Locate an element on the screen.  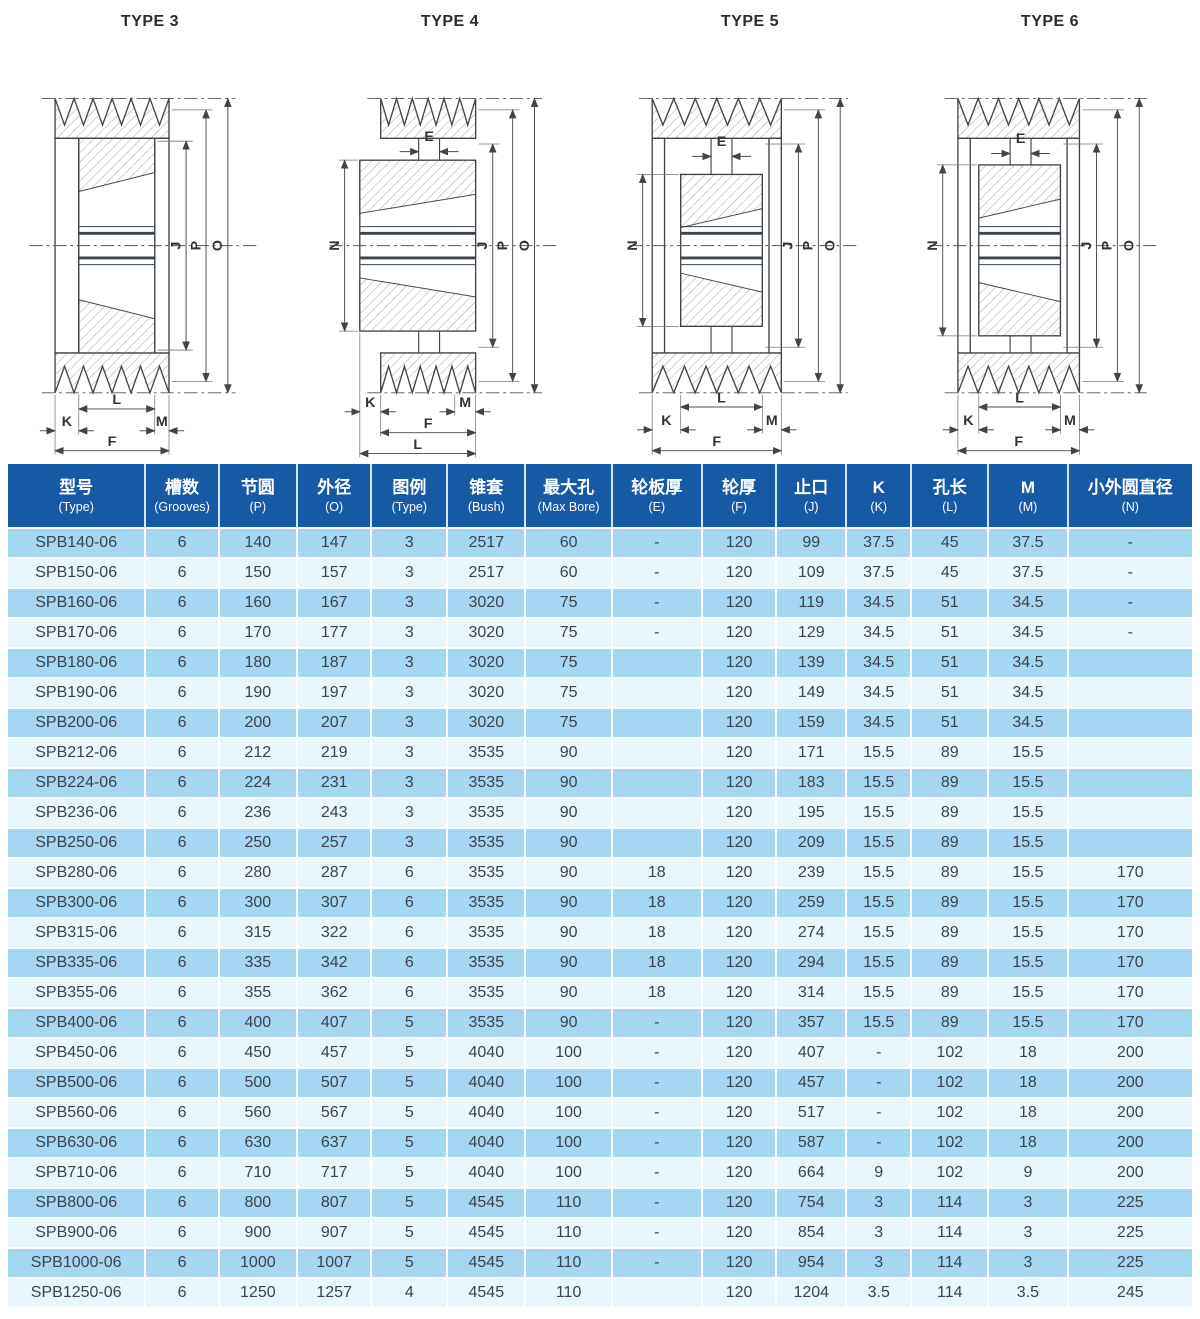
table-cell: 3535 is located at coordinates (487, 903).